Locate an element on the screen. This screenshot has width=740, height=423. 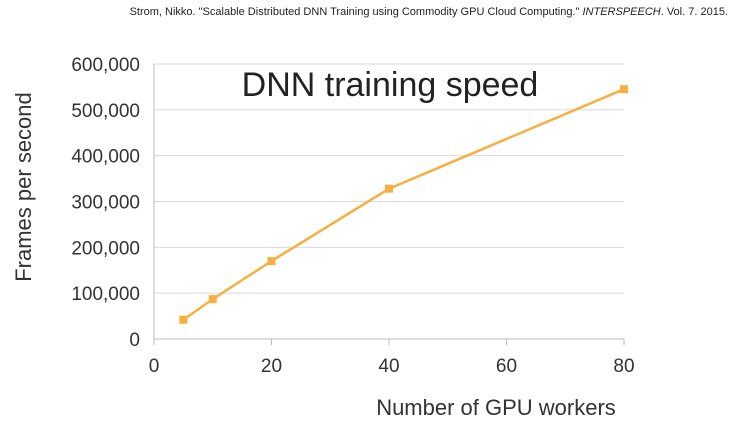
x-axis-ticks: 0 20 40 60 80 is located at coordinates (392, 358).